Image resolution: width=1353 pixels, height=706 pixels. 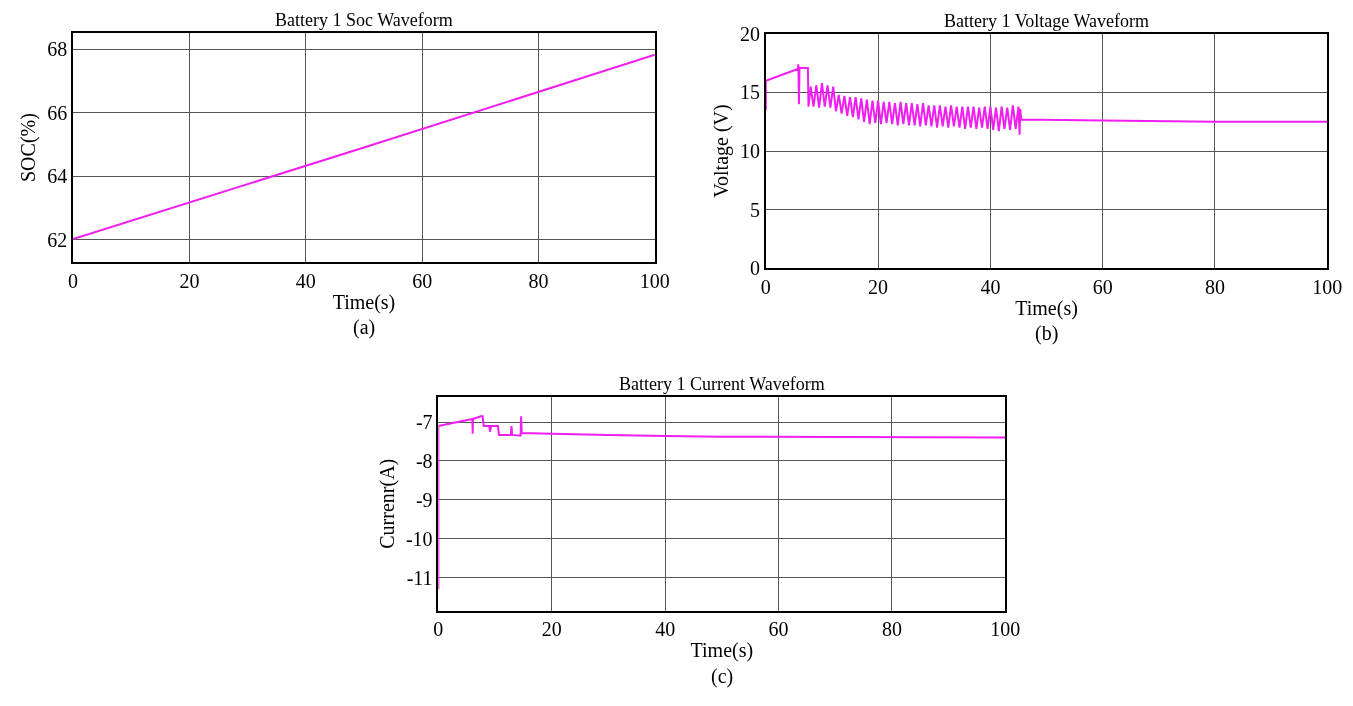 What do you see at coordinates (1047, 21) in the screenshot?
I see `chart-title: Battery 1 Voltage Waveform` at bounding box center [1047, 21].